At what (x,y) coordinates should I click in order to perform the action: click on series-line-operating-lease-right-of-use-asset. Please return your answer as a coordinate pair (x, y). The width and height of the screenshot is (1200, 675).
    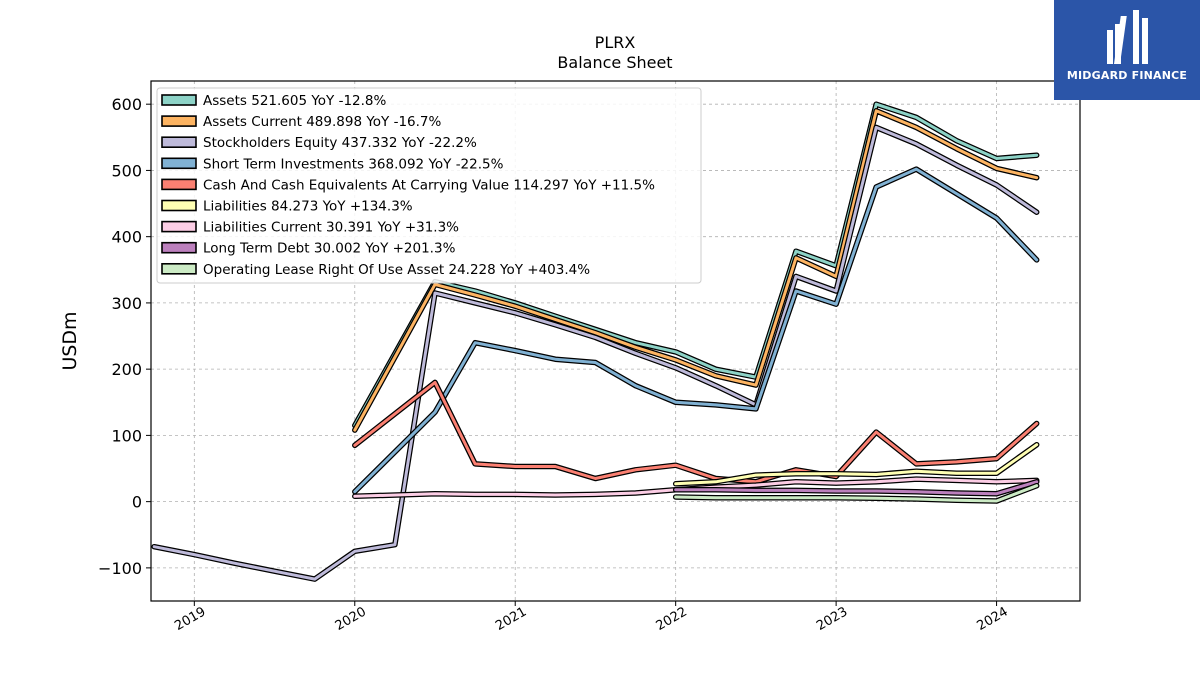
    Looking at the image, I should click on (856, 493).